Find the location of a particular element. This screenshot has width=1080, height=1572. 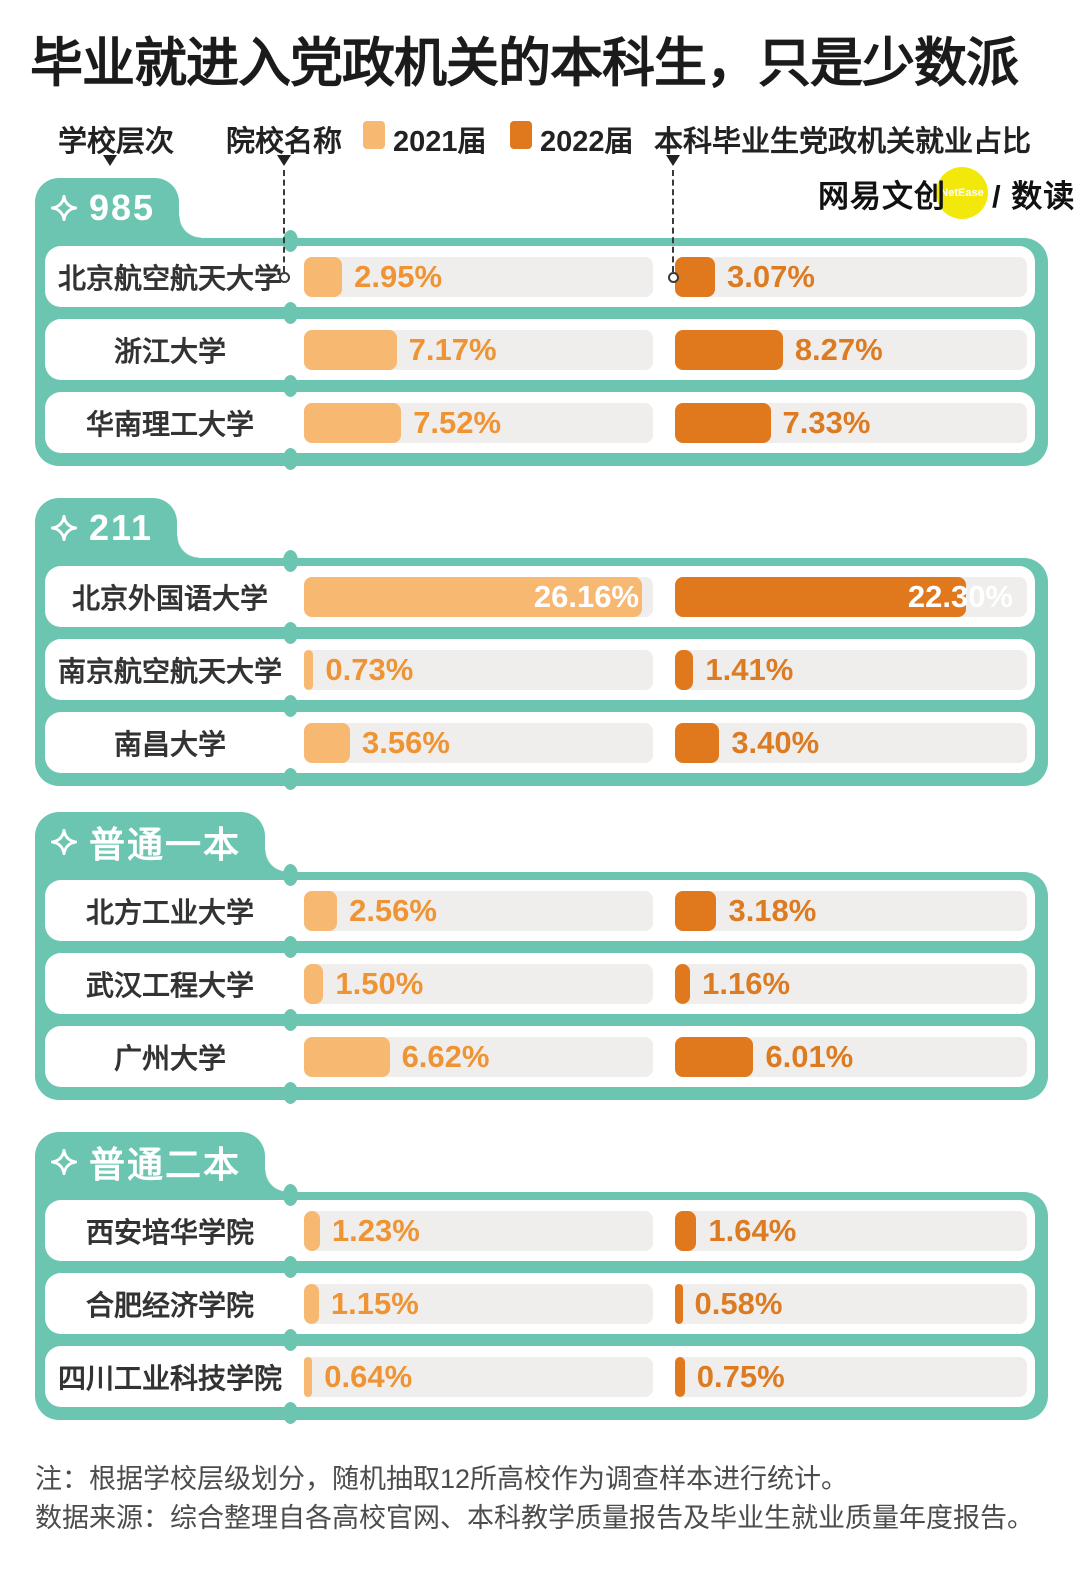

bar-track-2021: 3.56% is located at coordinates (478, 742).